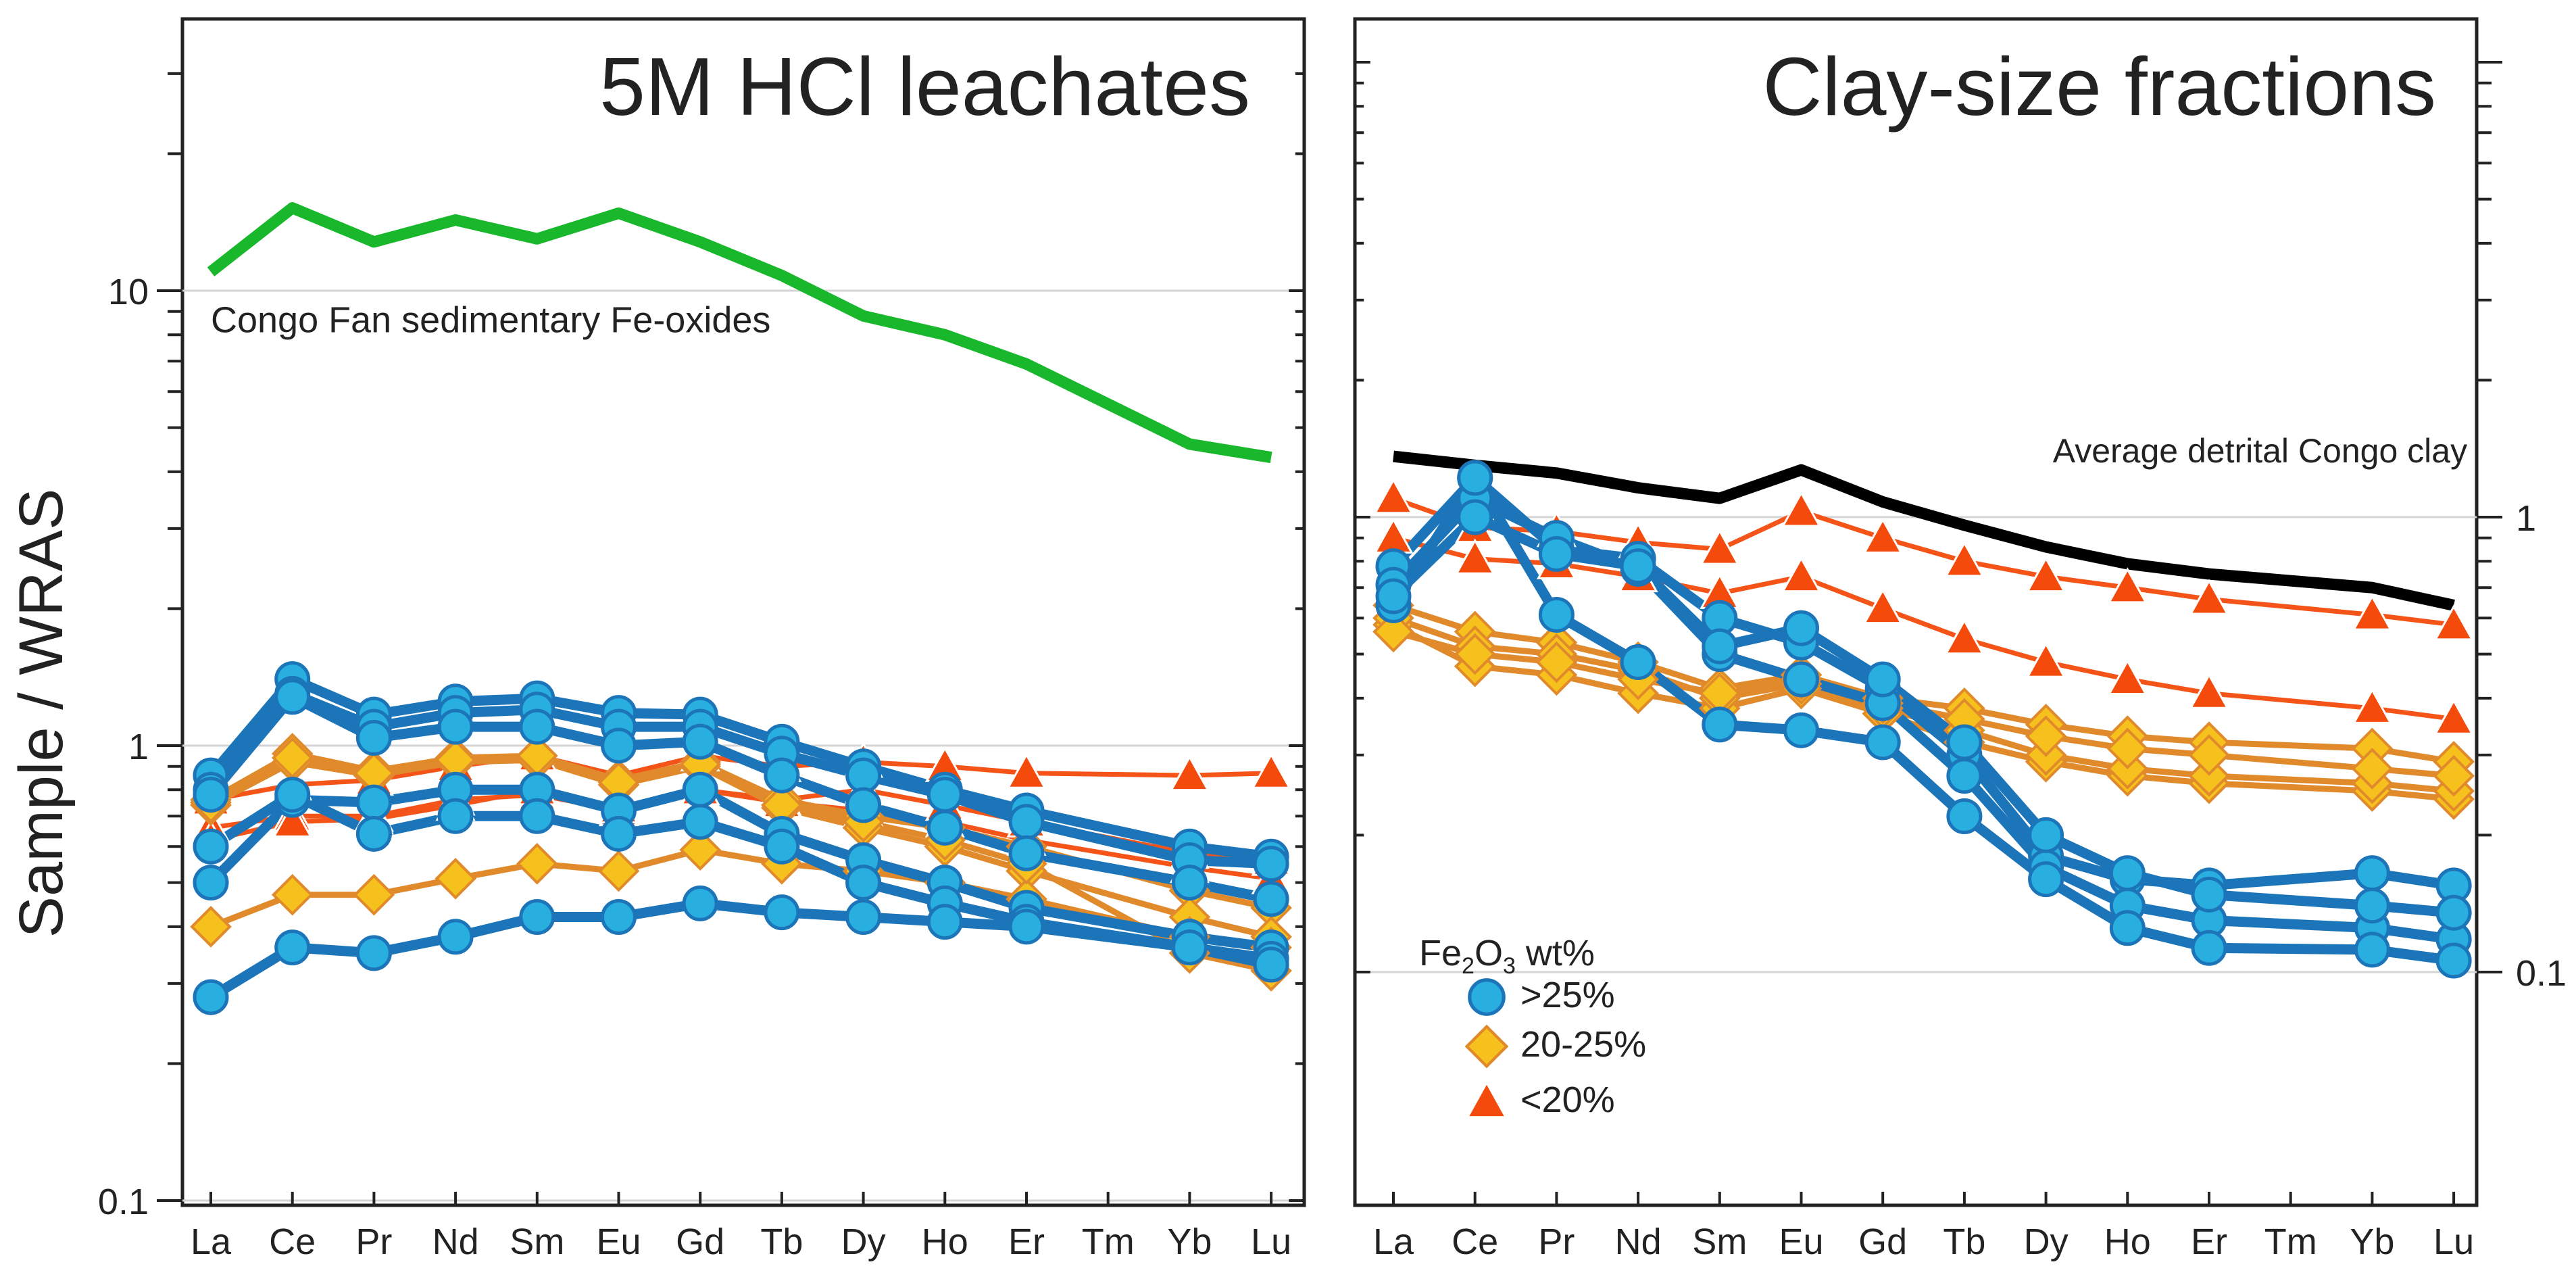 This screenshot has height=1281, width=2576. What do you see at coordinates (42, 713) in the screenshot?
I see `y-axis-label: Sample / WRAS` at bounding box center [42, 713].